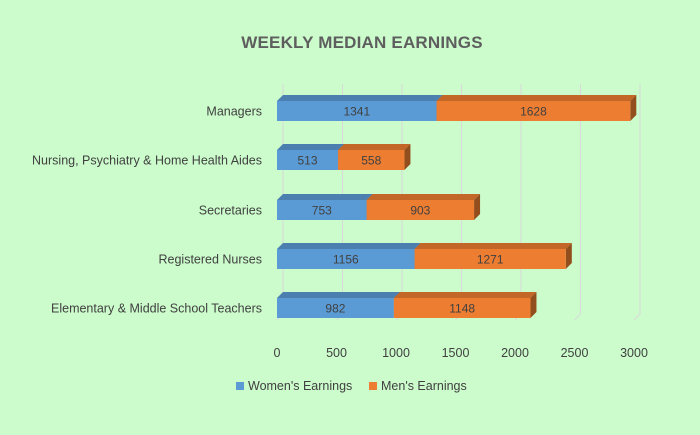  I want to click on x-tick-label: 2500, so click(575, 353).